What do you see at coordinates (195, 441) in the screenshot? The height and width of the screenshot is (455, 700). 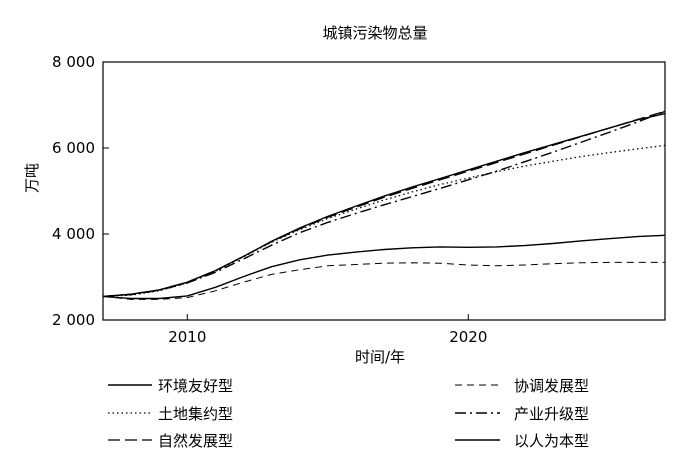 I see `legend-label: 自然发展型` at bounding box center [195, 441].